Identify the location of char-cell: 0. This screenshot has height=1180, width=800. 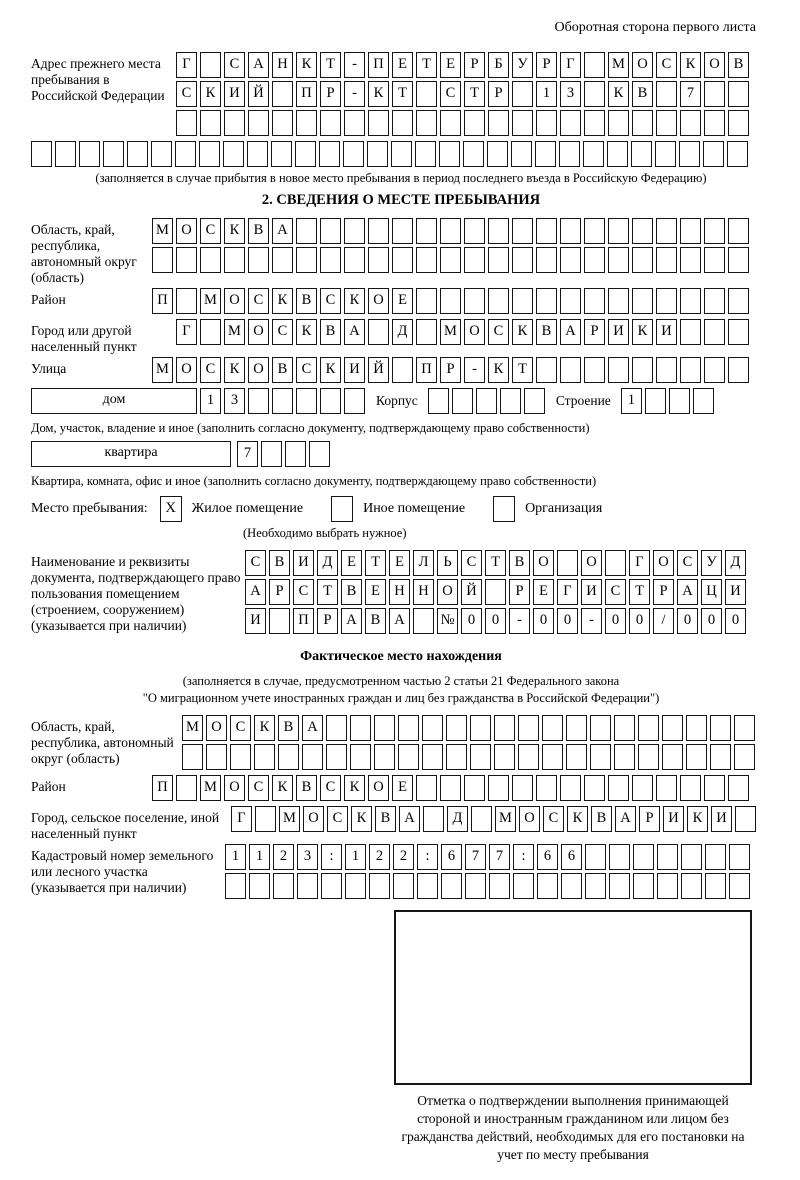
(543, 621).